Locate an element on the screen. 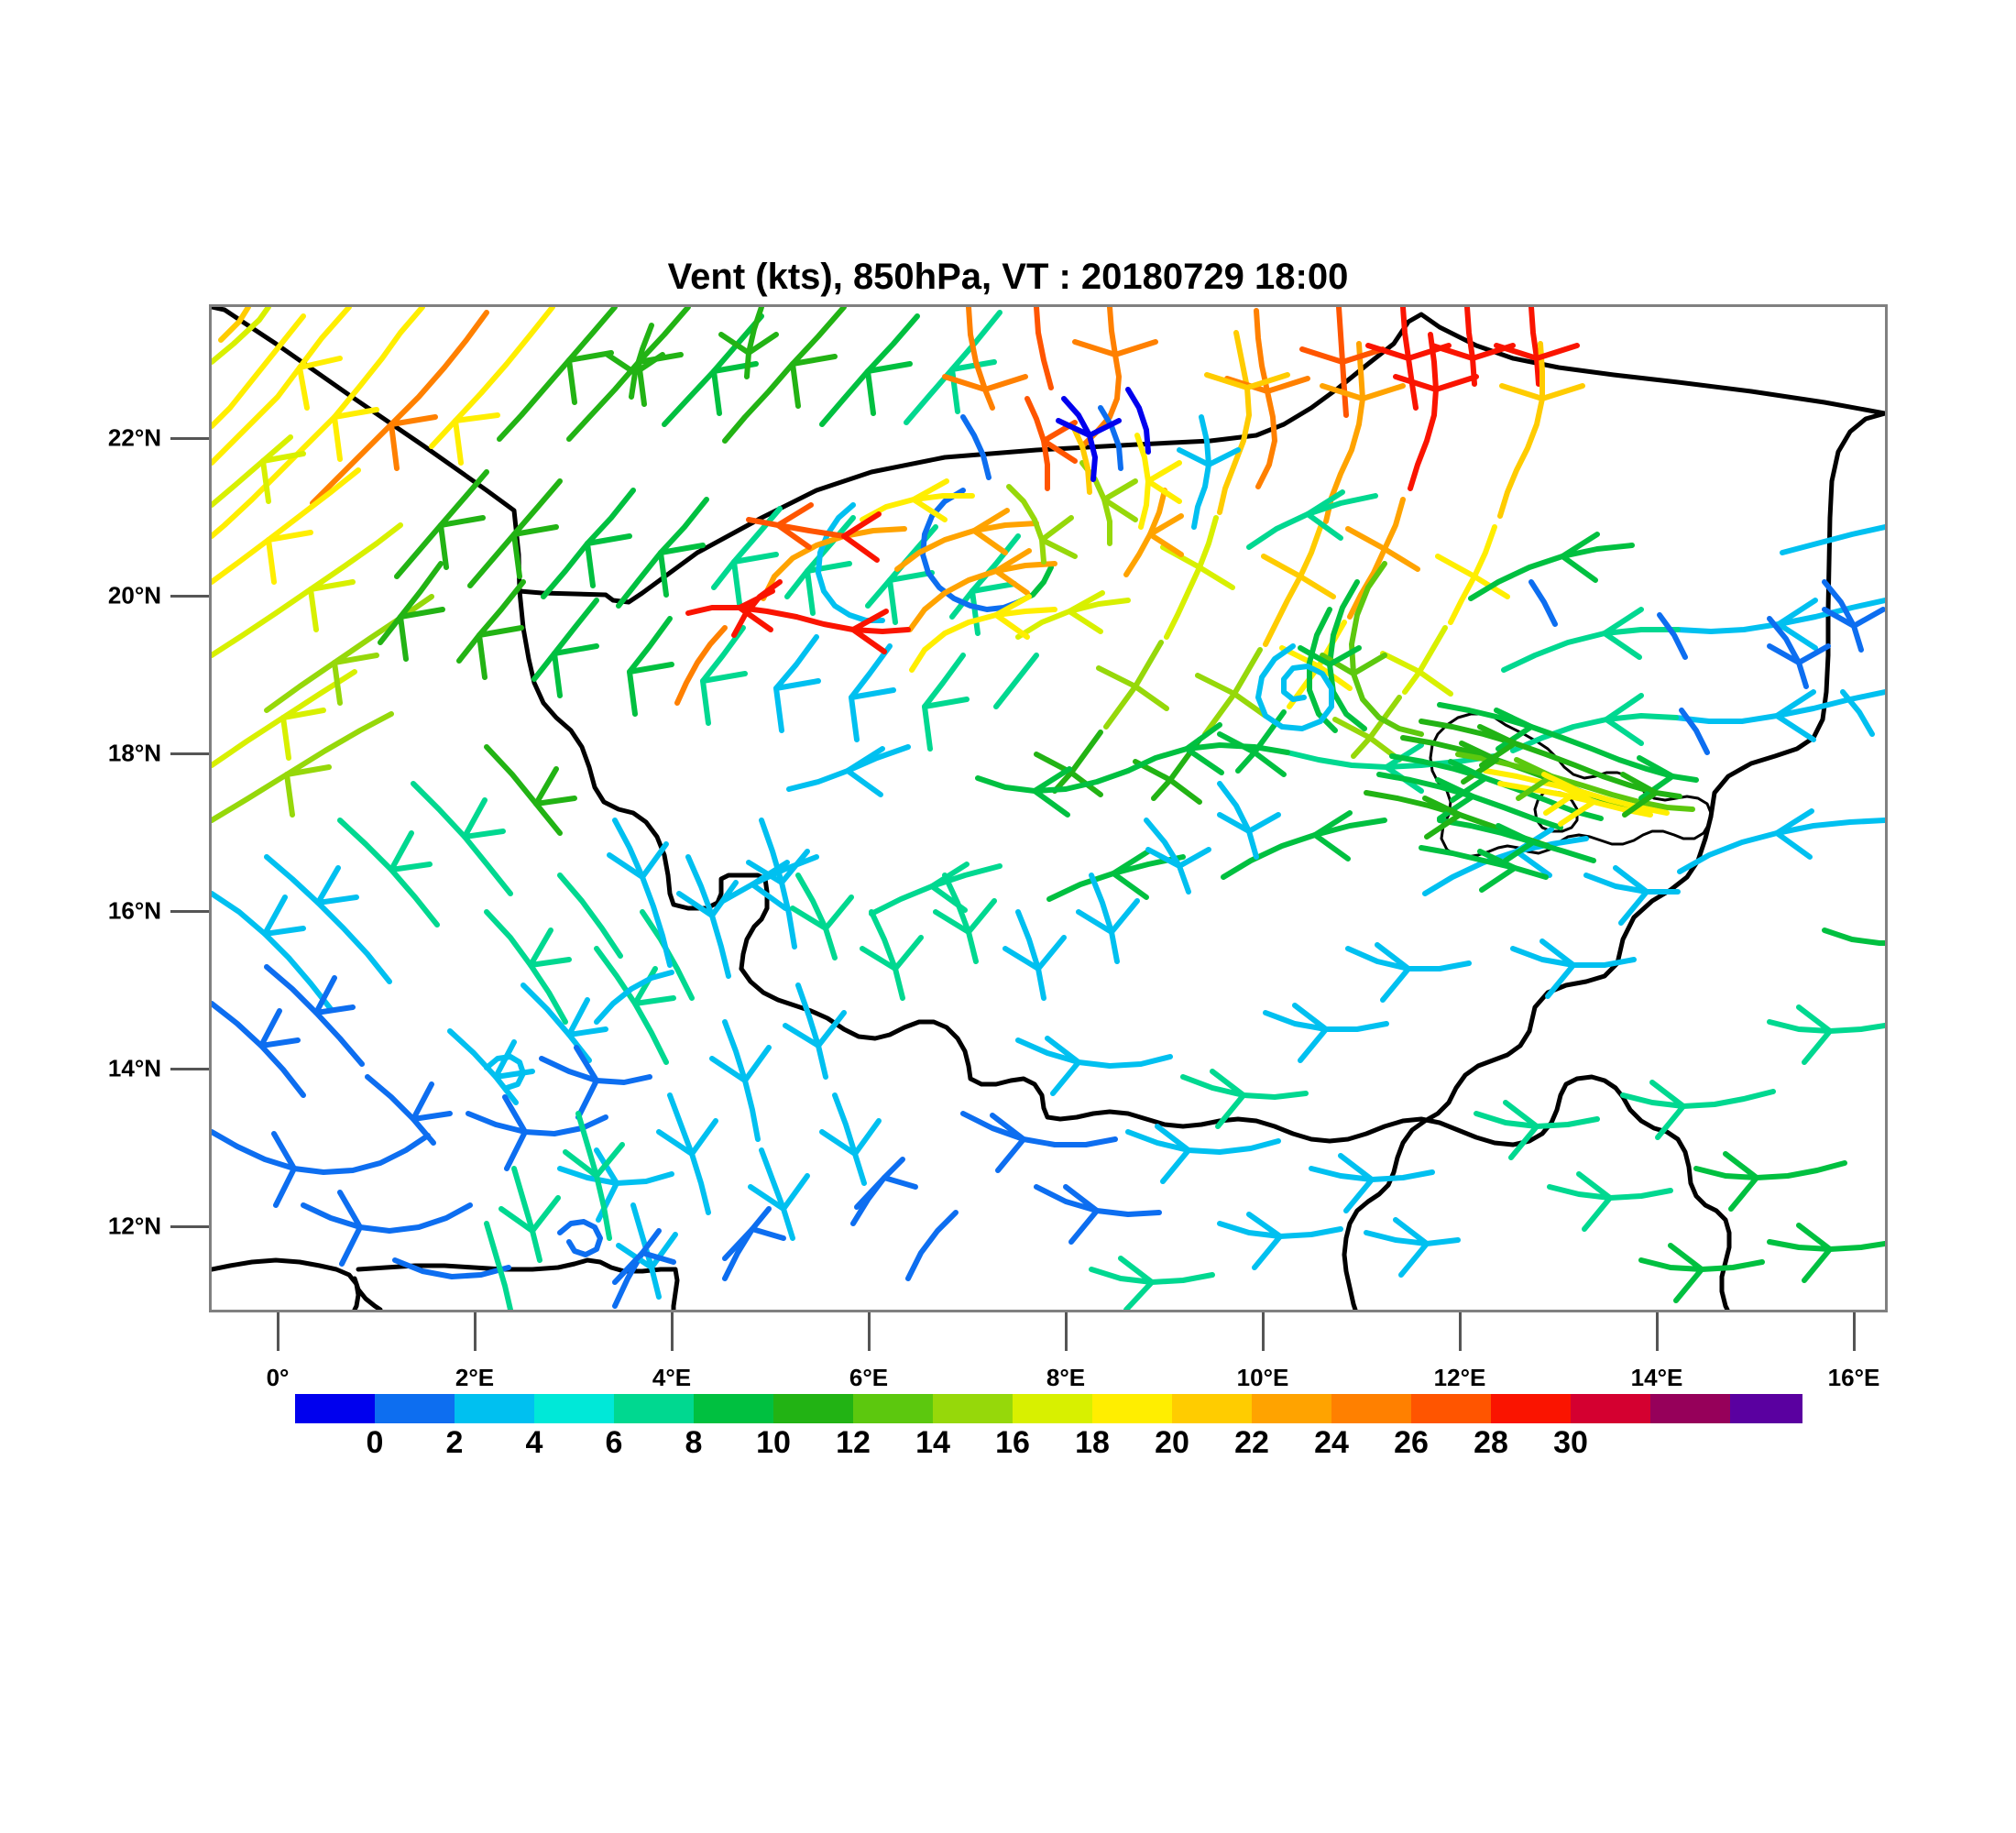 The height and width of the screenshot is (1833, 2016). y-axis-label-22: 22°N is located at coordinates (134, 437).